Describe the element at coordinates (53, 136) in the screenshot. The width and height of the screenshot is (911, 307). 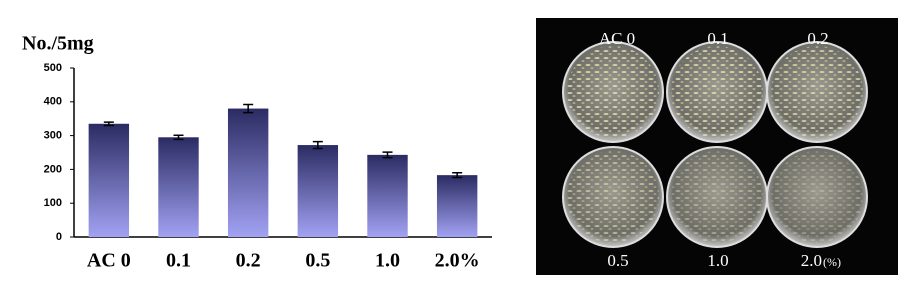
I see `y-tick-label: 300` at that location.